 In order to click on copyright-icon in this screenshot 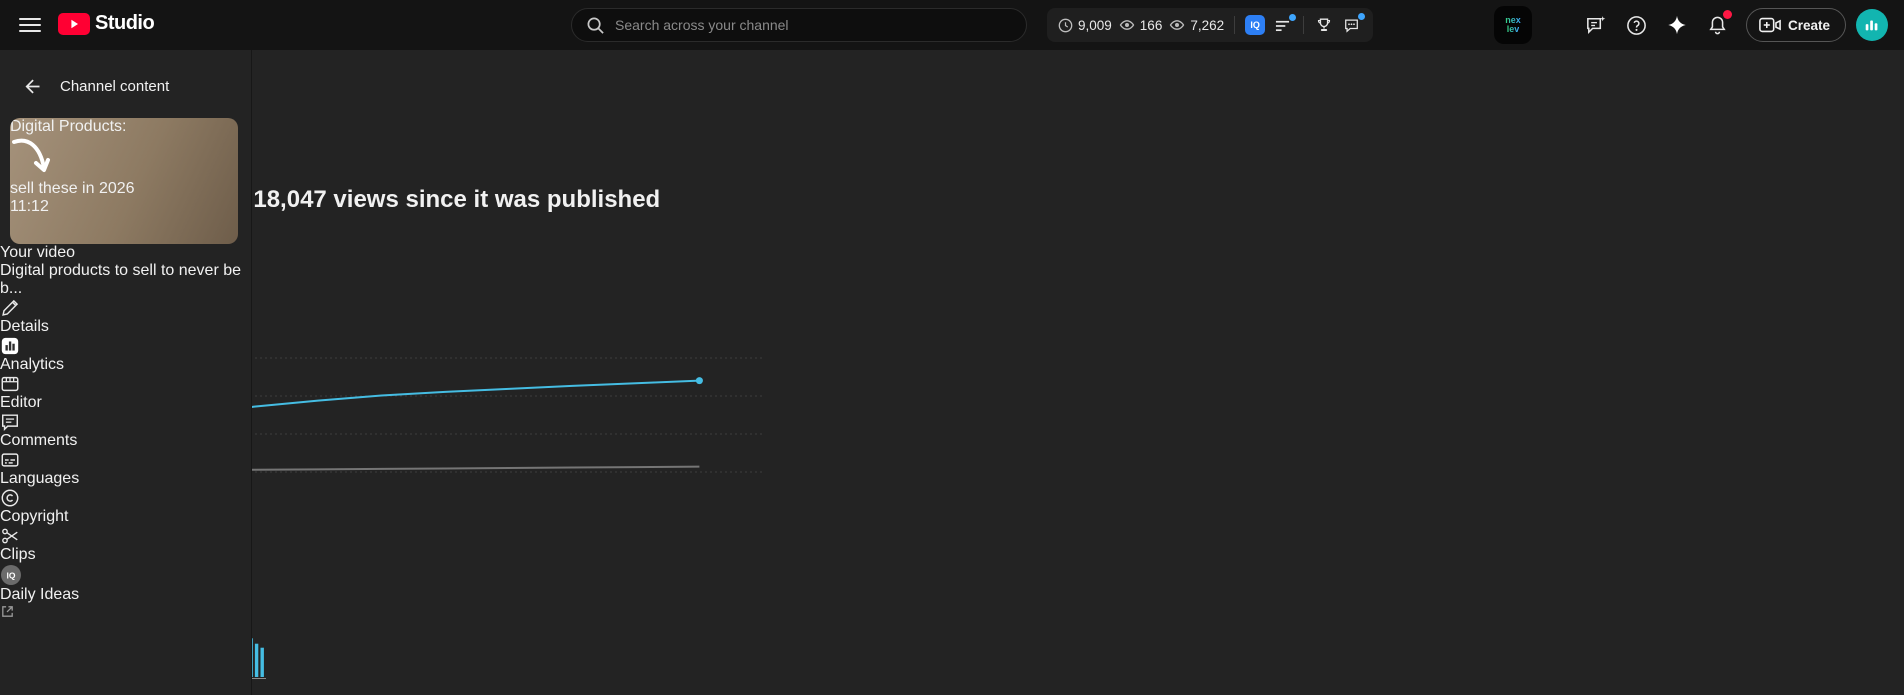, I will do `click(10, 498)`.